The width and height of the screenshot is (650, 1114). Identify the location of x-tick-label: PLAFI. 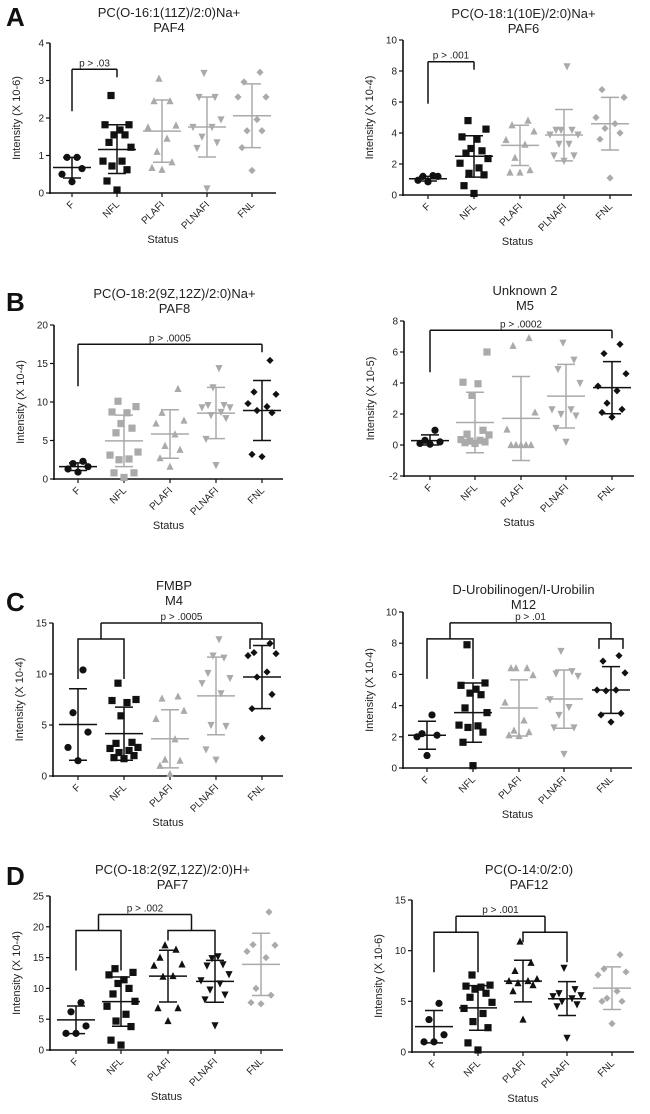
(511, 214).